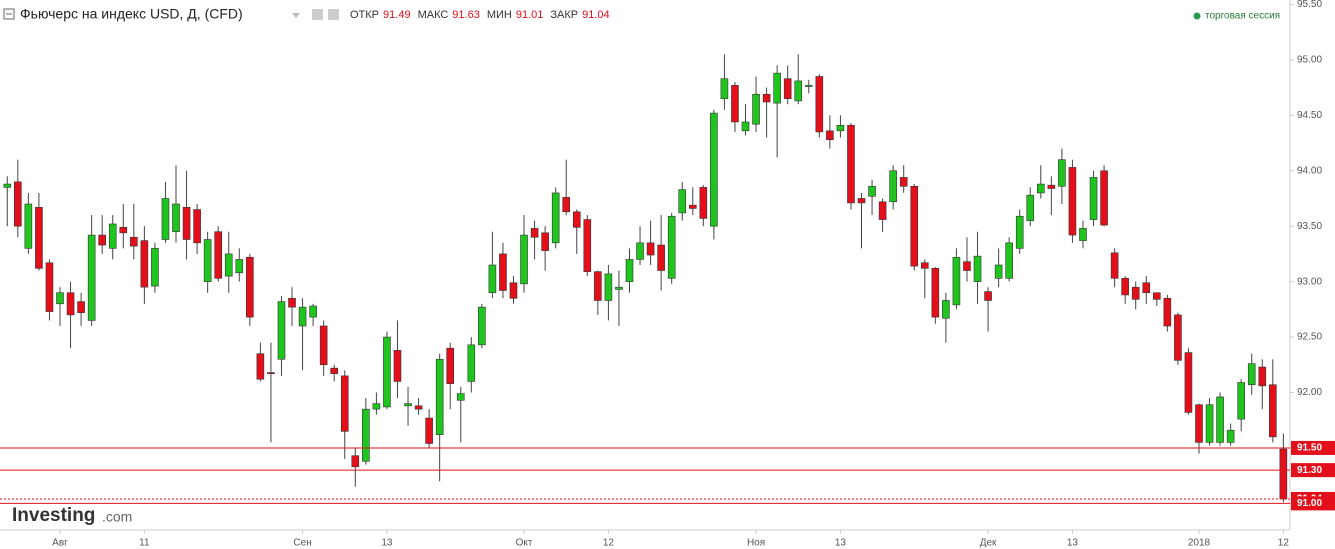 Image resolution: width=1335 pixels, height=549 pixels. What do you see at coordinates (1309, 470) in the screenshot?
I see `level-label: 91.30` at bounding box center [1309, 470].